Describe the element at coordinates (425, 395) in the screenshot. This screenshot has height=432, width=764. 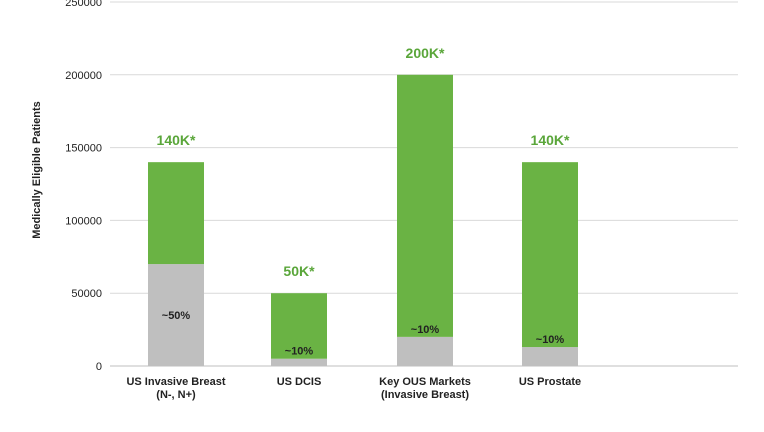
I see `x-category-label: (Invasive Breast)` at that location.